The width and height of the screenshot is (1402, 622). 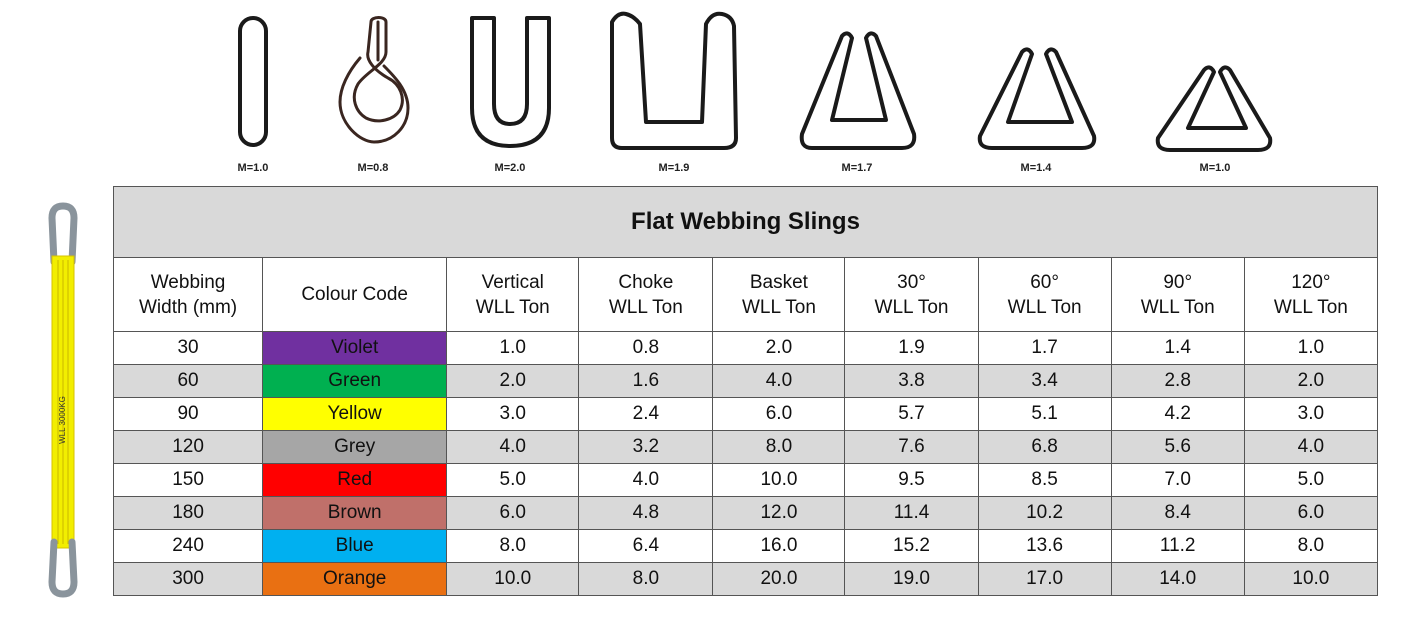 What do you see at coordinates (646, 348) in the screenshot?
I see `cell-choke: 0.8` at bounding box center [646, 348].